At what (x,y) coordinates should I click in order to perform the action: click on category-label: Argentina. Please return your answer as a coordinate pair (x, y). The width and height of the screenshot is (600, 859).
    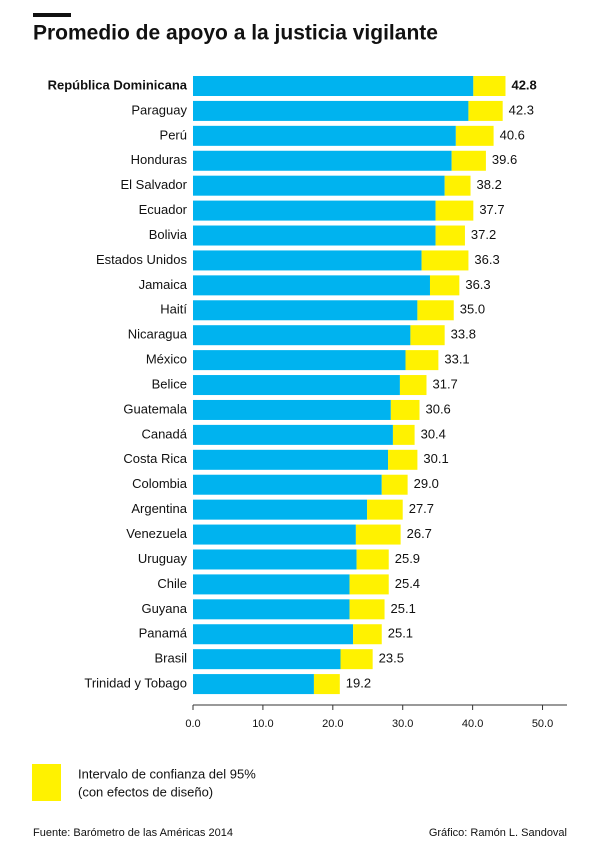
    Looking at the image, I should click on (159, 508).